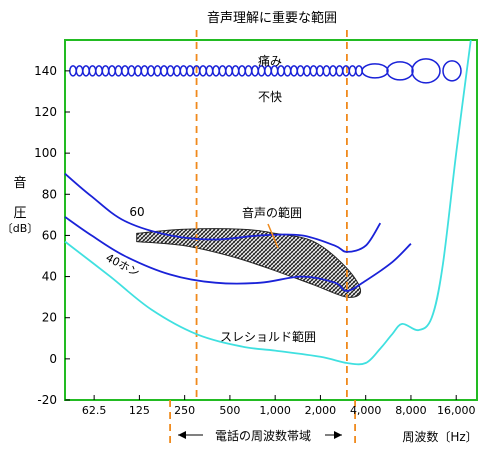  What do you see at coordinates (47, 400) in the screenshot?
I see `y-tick-label: -20` at bounding box center [47, 400].